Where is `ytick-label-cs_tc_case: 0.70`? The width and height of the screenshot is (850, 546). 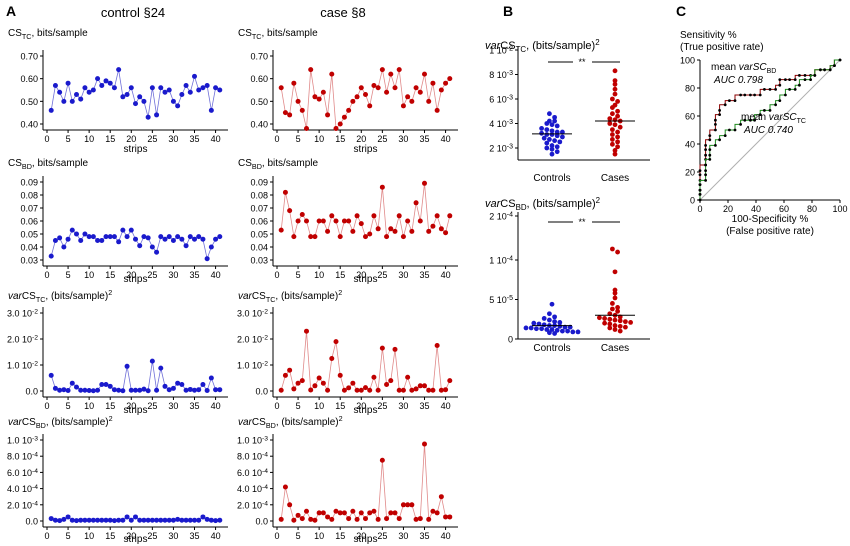 ytick-label-cs_tc_case: 0.70 is located at coordinates (259, 57).